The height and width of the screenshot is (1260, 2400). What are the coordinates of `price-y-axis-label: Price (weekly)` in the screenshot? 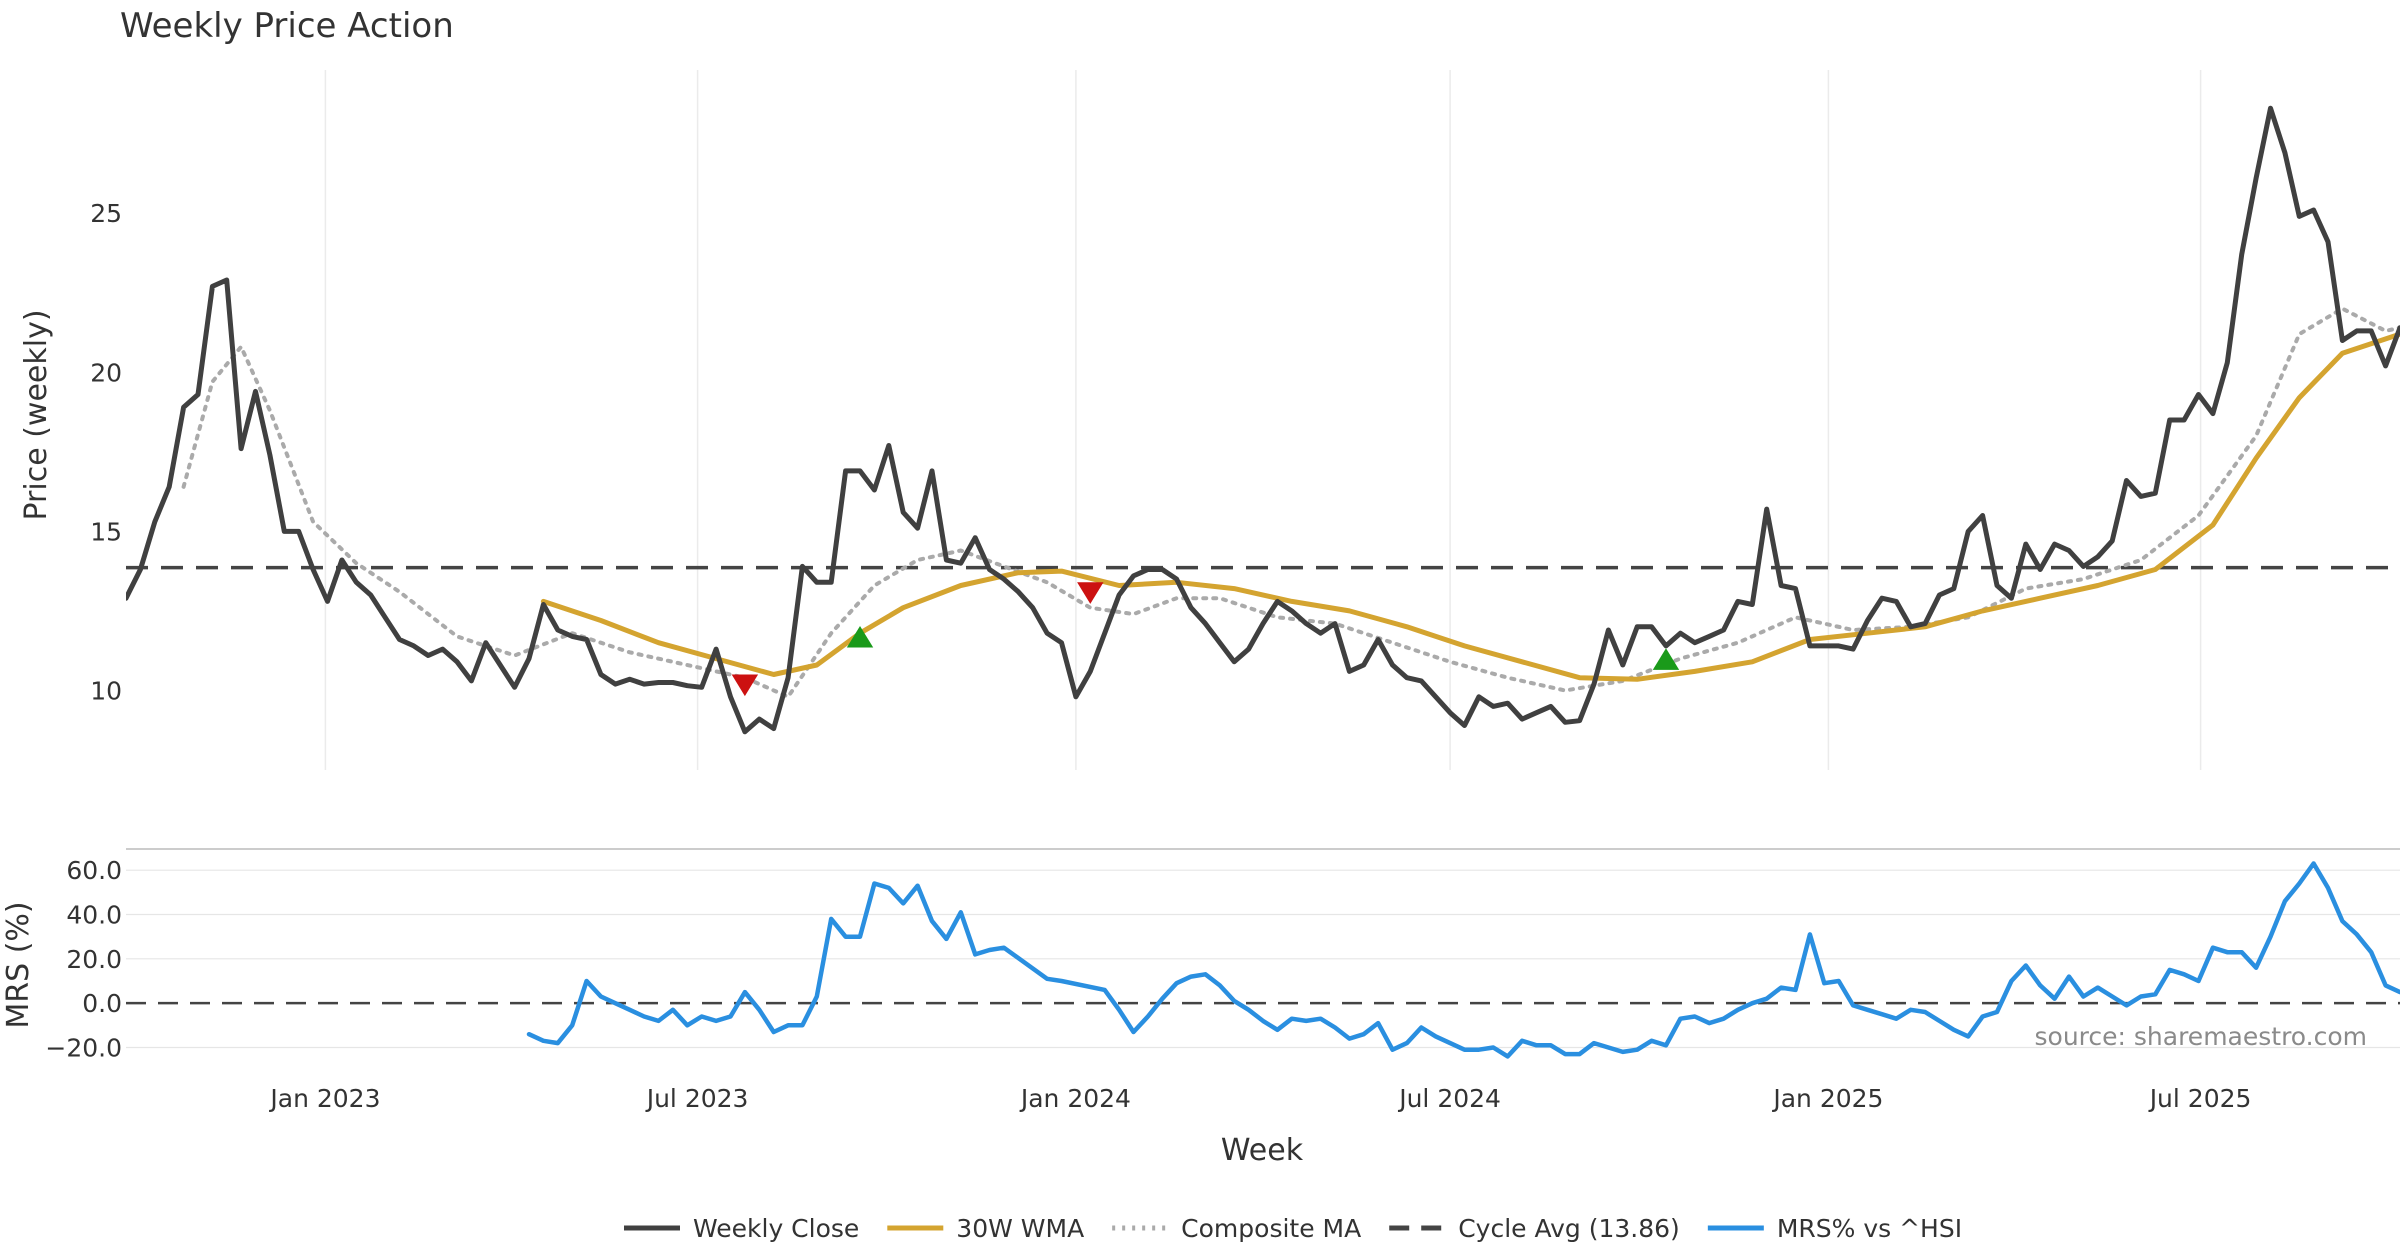 It's located at (36, 414).